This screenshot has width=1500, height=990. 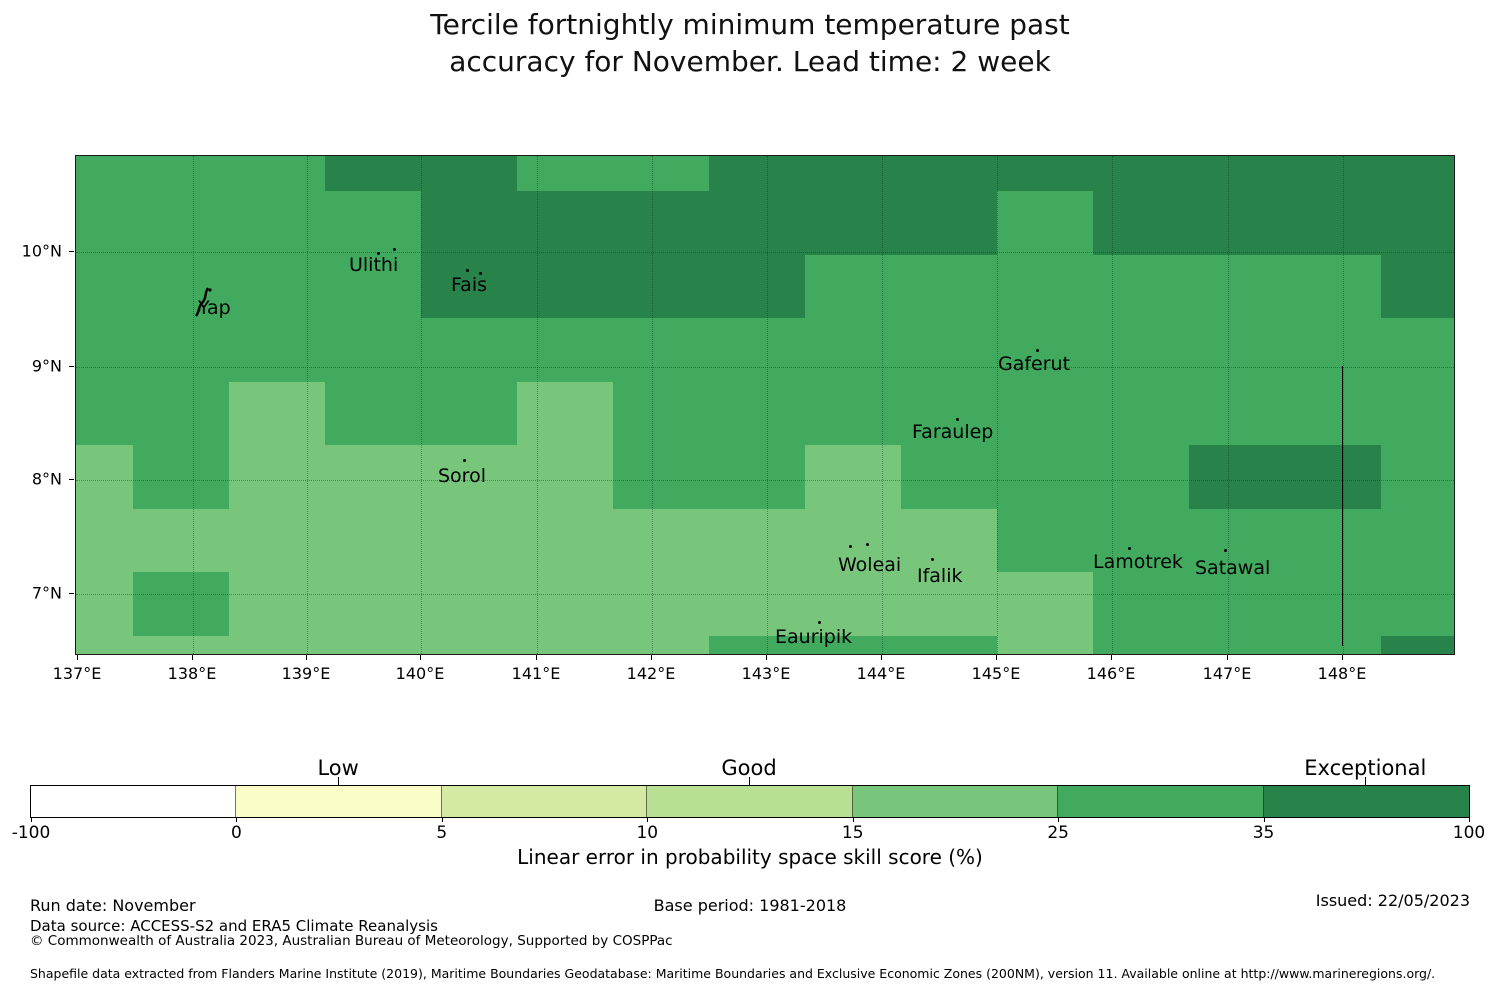 What do you see at coordinates (41, 251) in the screenshot?
I see `y-axis-tick-label: 10°N` at bounding box center [41, 251].